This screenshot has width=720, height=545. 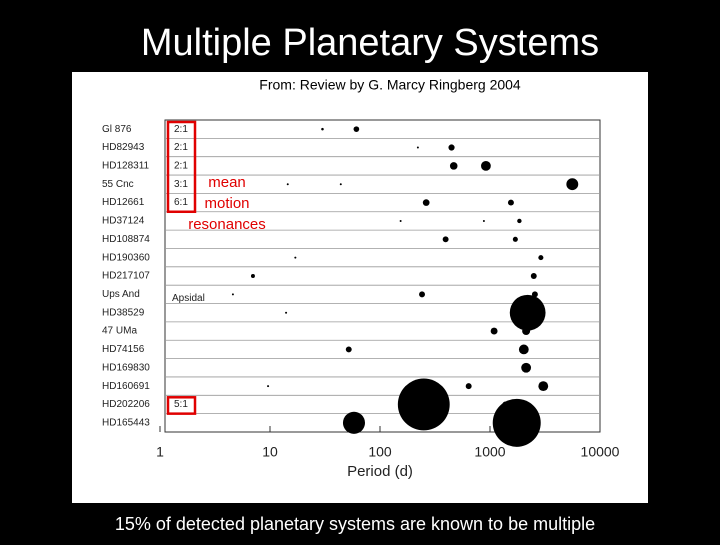 What do you see at coordinates (119, 331) in the screenshot?
I see `system-label: 47 UMa` at bounding box center [119, 331].